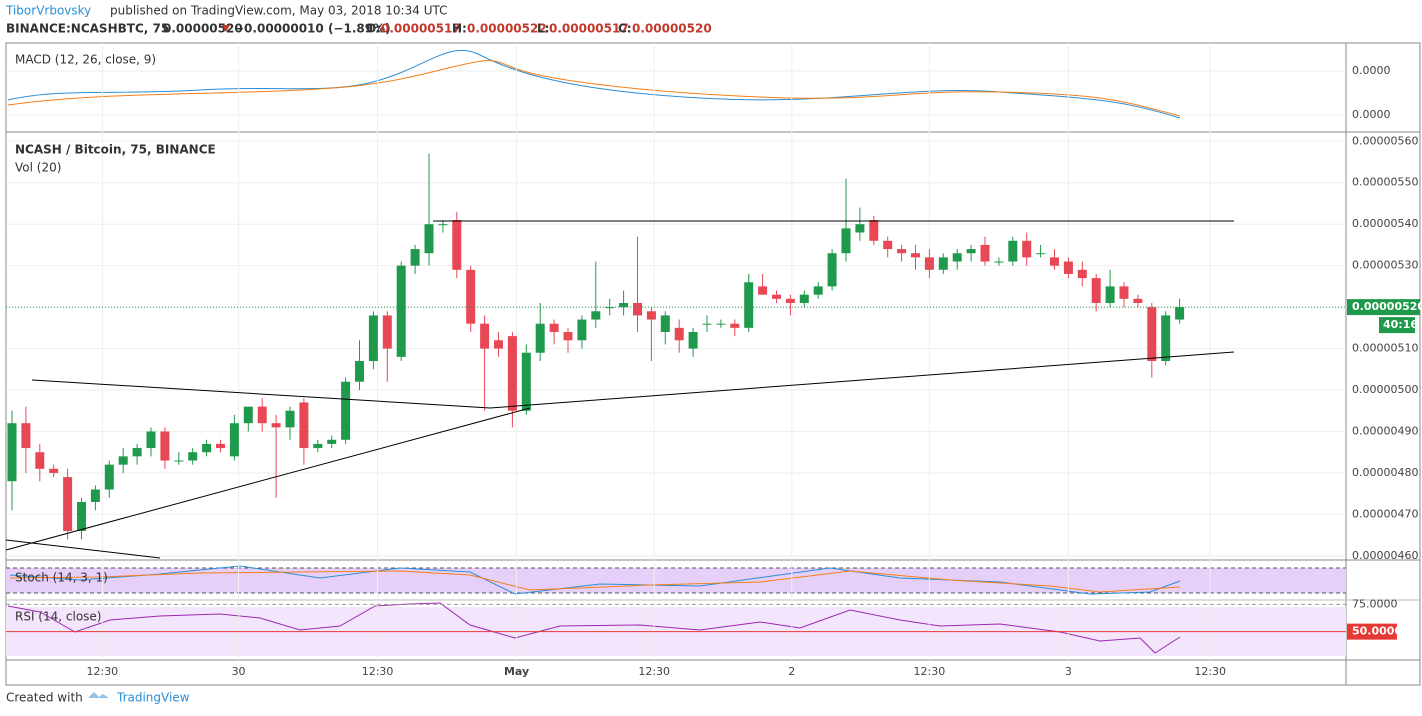 The width and height of the screenshot is (1422, 716). Describe the element at coordinates (58, 617) in the screenshot. I see `rsi-title: RSI (14, close)` at that location.